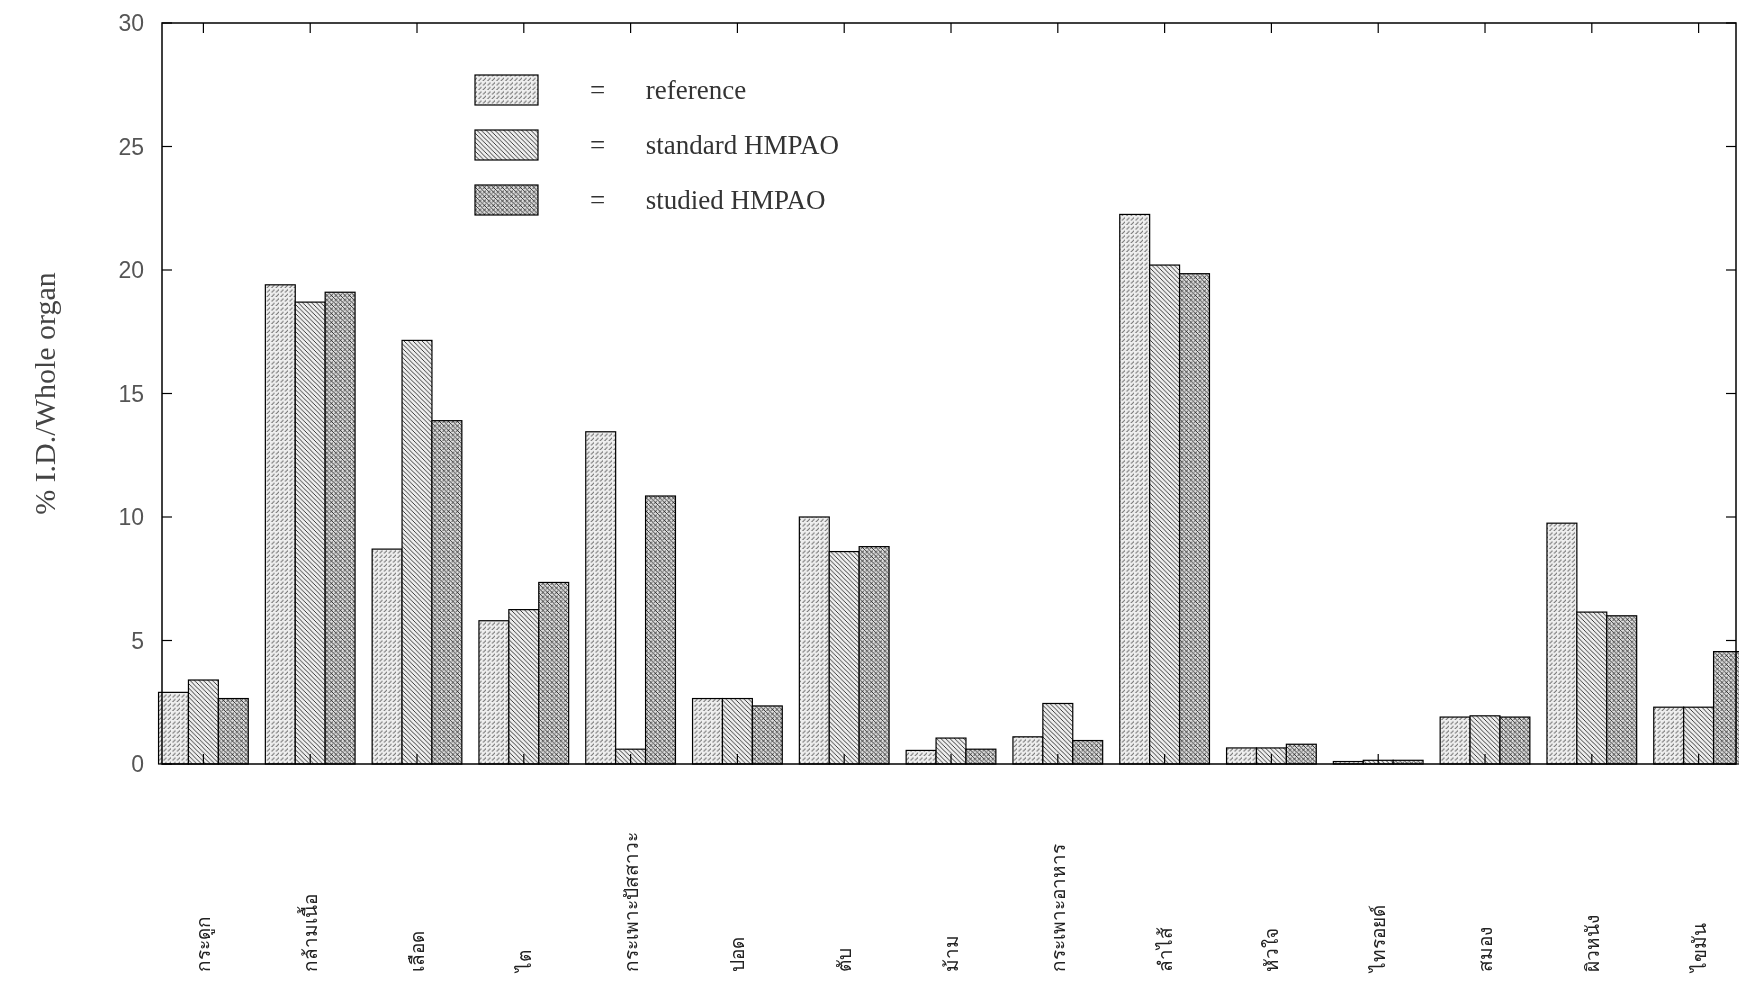 The width and height of the screenshot is (1739, 981). Describe the element at coordinates (131, 270) in the screenshot. I see `y-tick-label: 20` at that location.